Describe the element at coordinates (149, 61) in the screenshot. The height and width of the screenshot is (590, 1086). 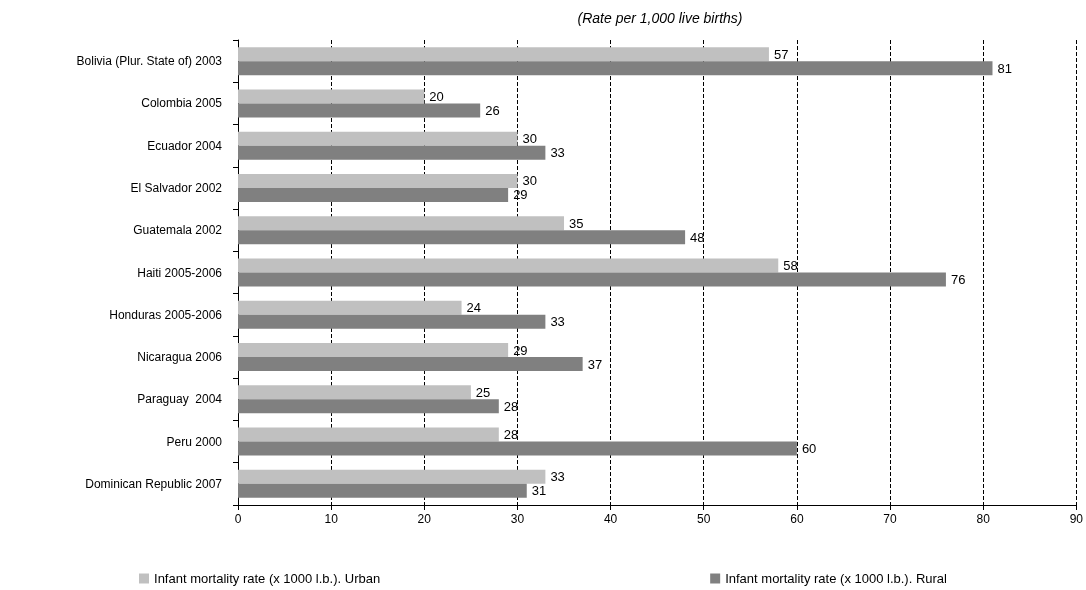
I see `y-tick-label: Bolivia (Plur. State of) 2003` at that location.